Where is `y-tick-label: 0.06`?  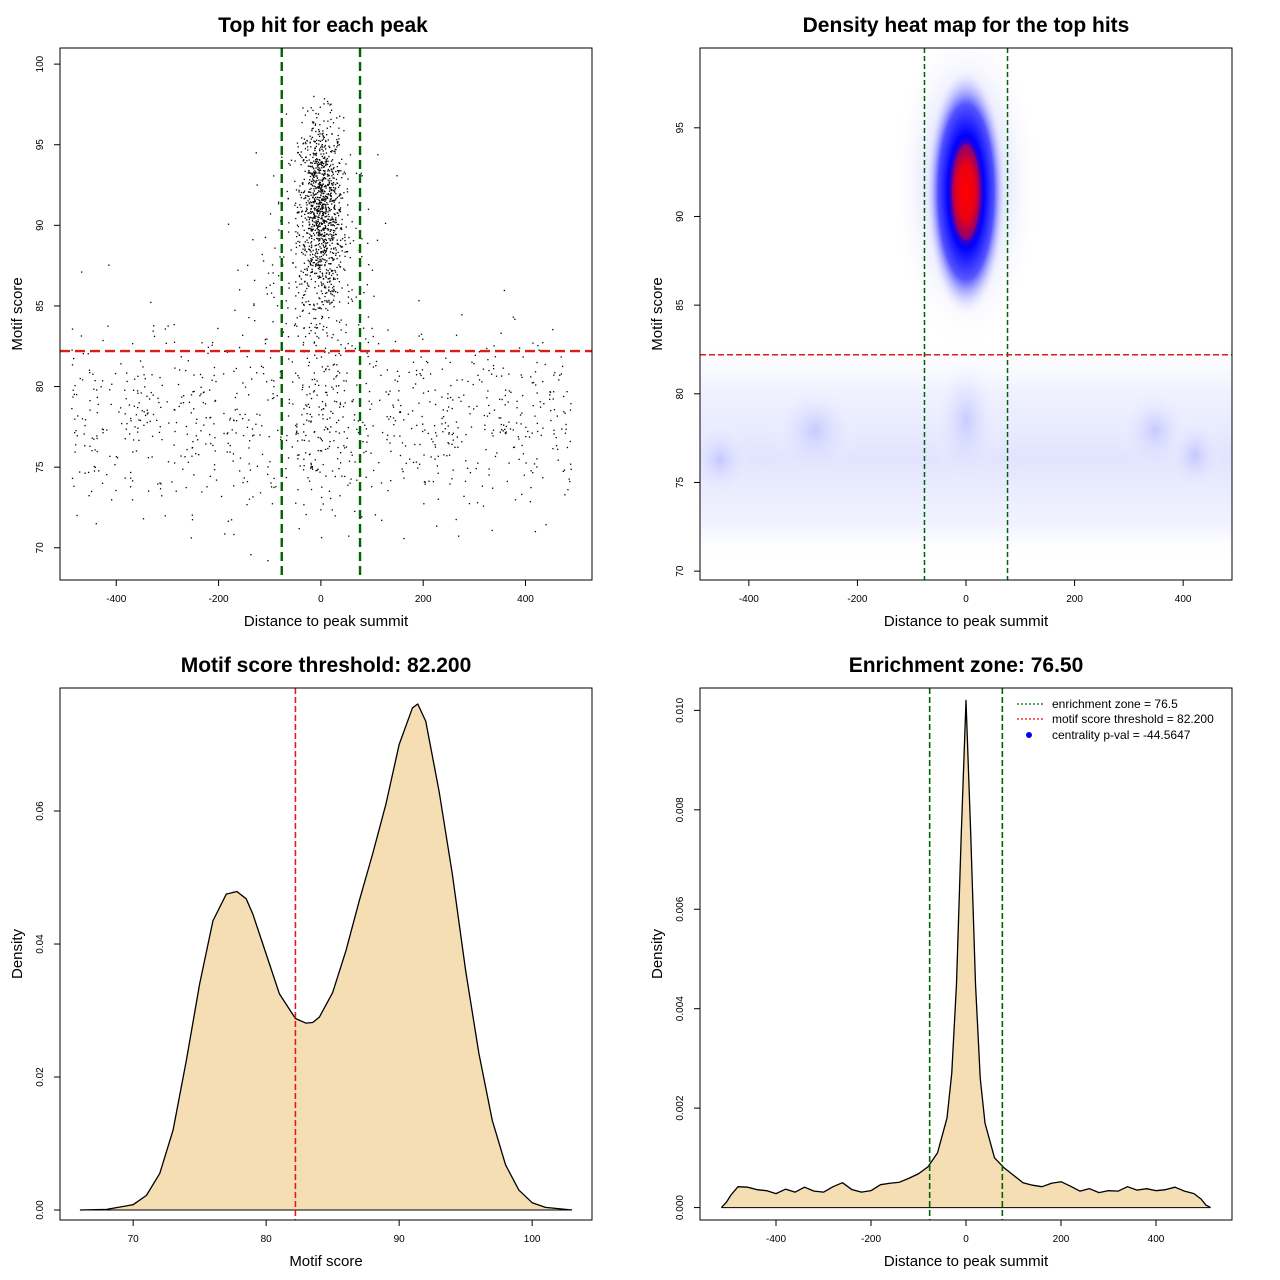
y-tick-label: 0.06 is located at coordinates (40, 811).